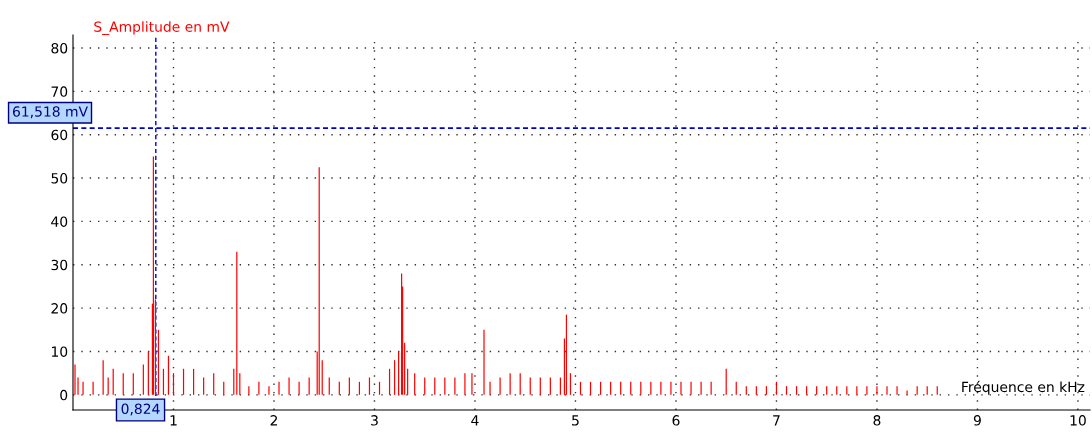  Describe the element at coordinates (274, 420) in the screenshot. I see `x-tick-label: 2` at that location.